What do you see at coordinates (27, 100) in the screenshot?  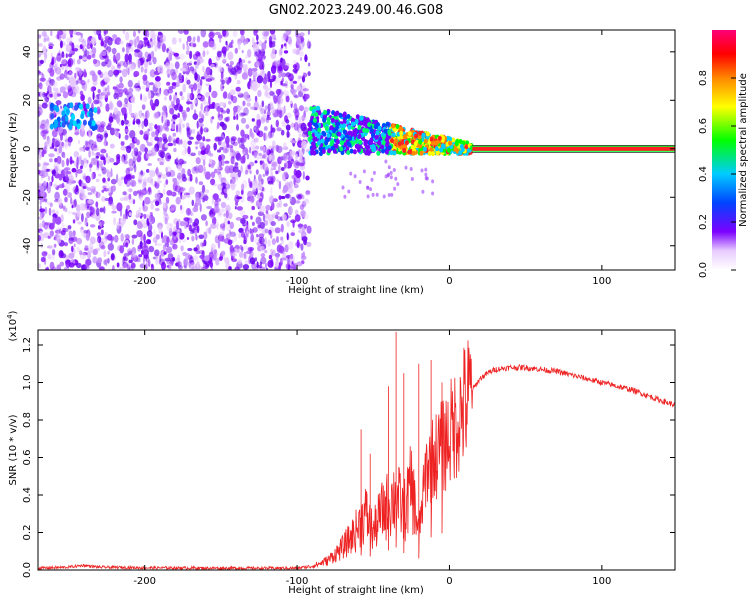 I see `spectrogram-ytick-label: 20` at bounding box center [27, 100].